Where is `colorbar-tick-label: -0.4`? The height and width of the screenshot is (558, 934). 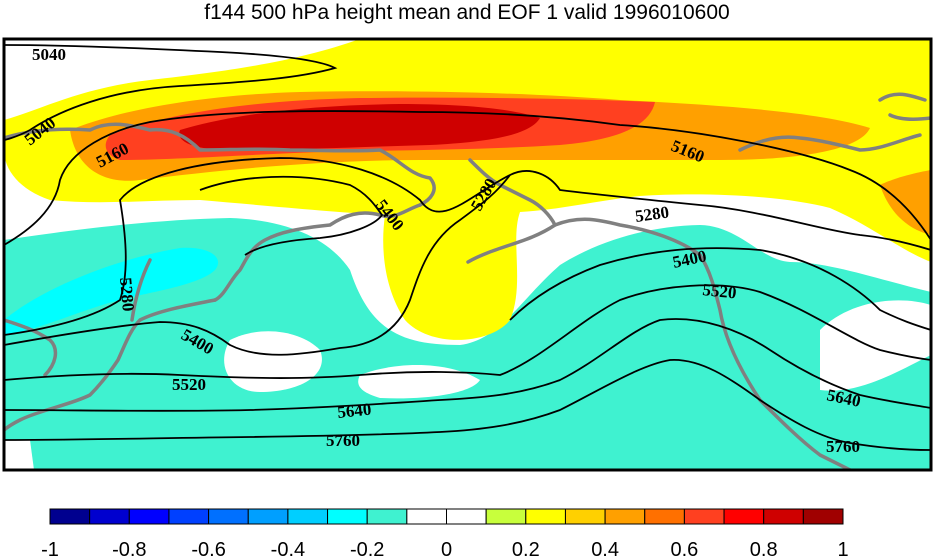 colorbar-tick-label: -0.4 is located at coordinates (288, 548).